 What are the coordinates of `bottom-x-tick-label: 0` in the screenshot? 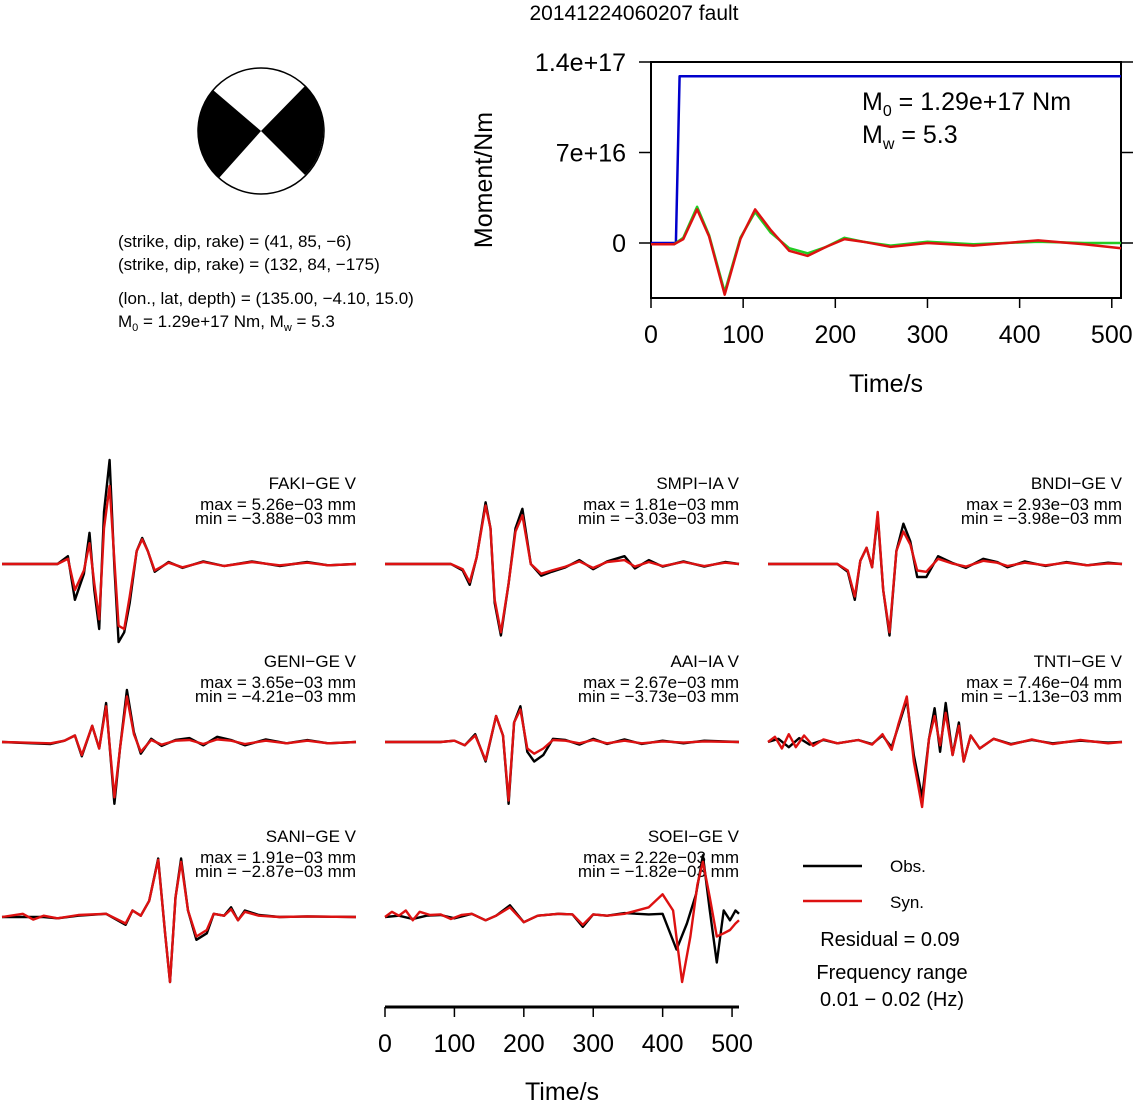 It's located at (385, 1044).